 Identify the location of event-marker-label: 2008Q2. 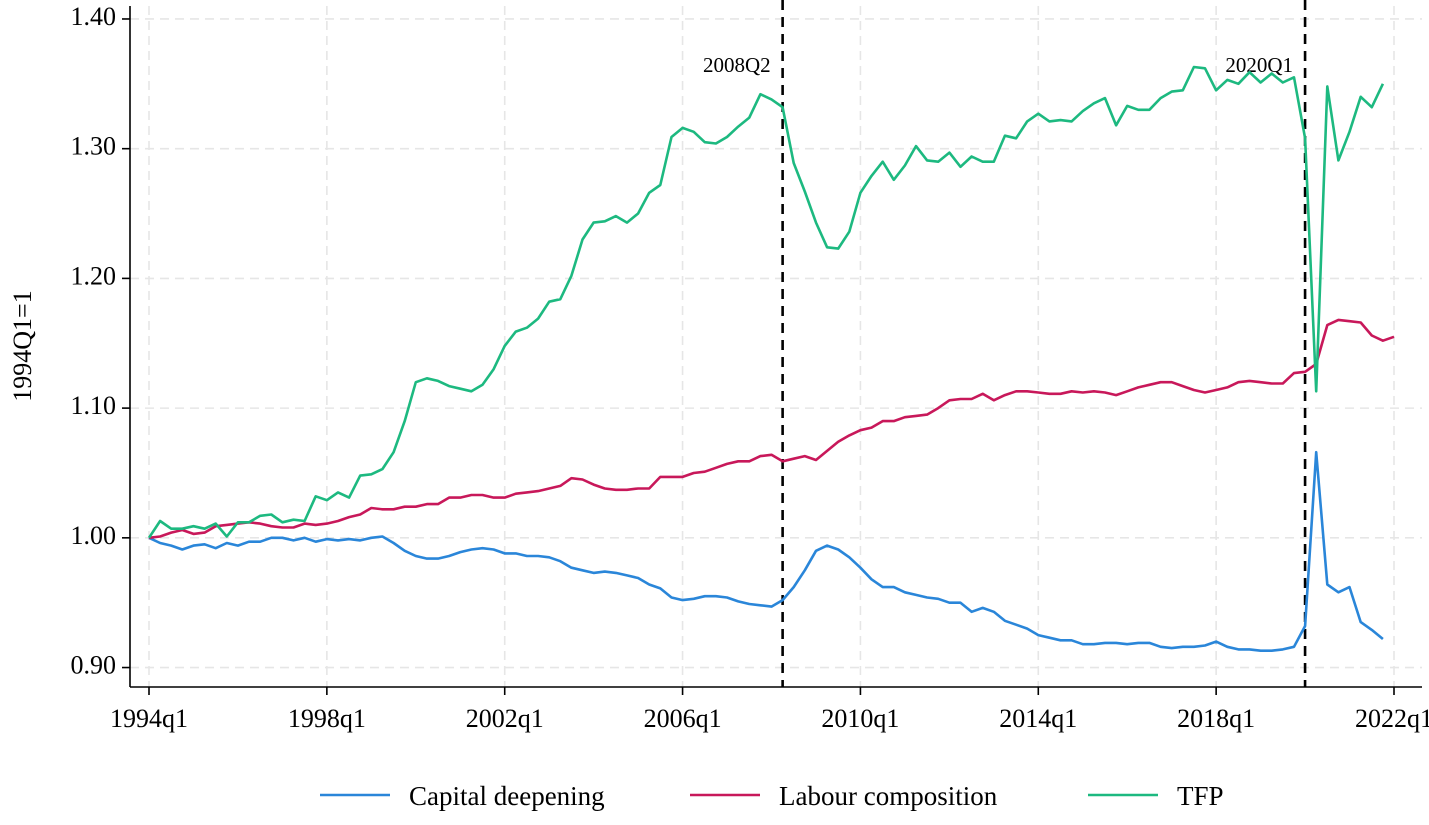
(737, 65).